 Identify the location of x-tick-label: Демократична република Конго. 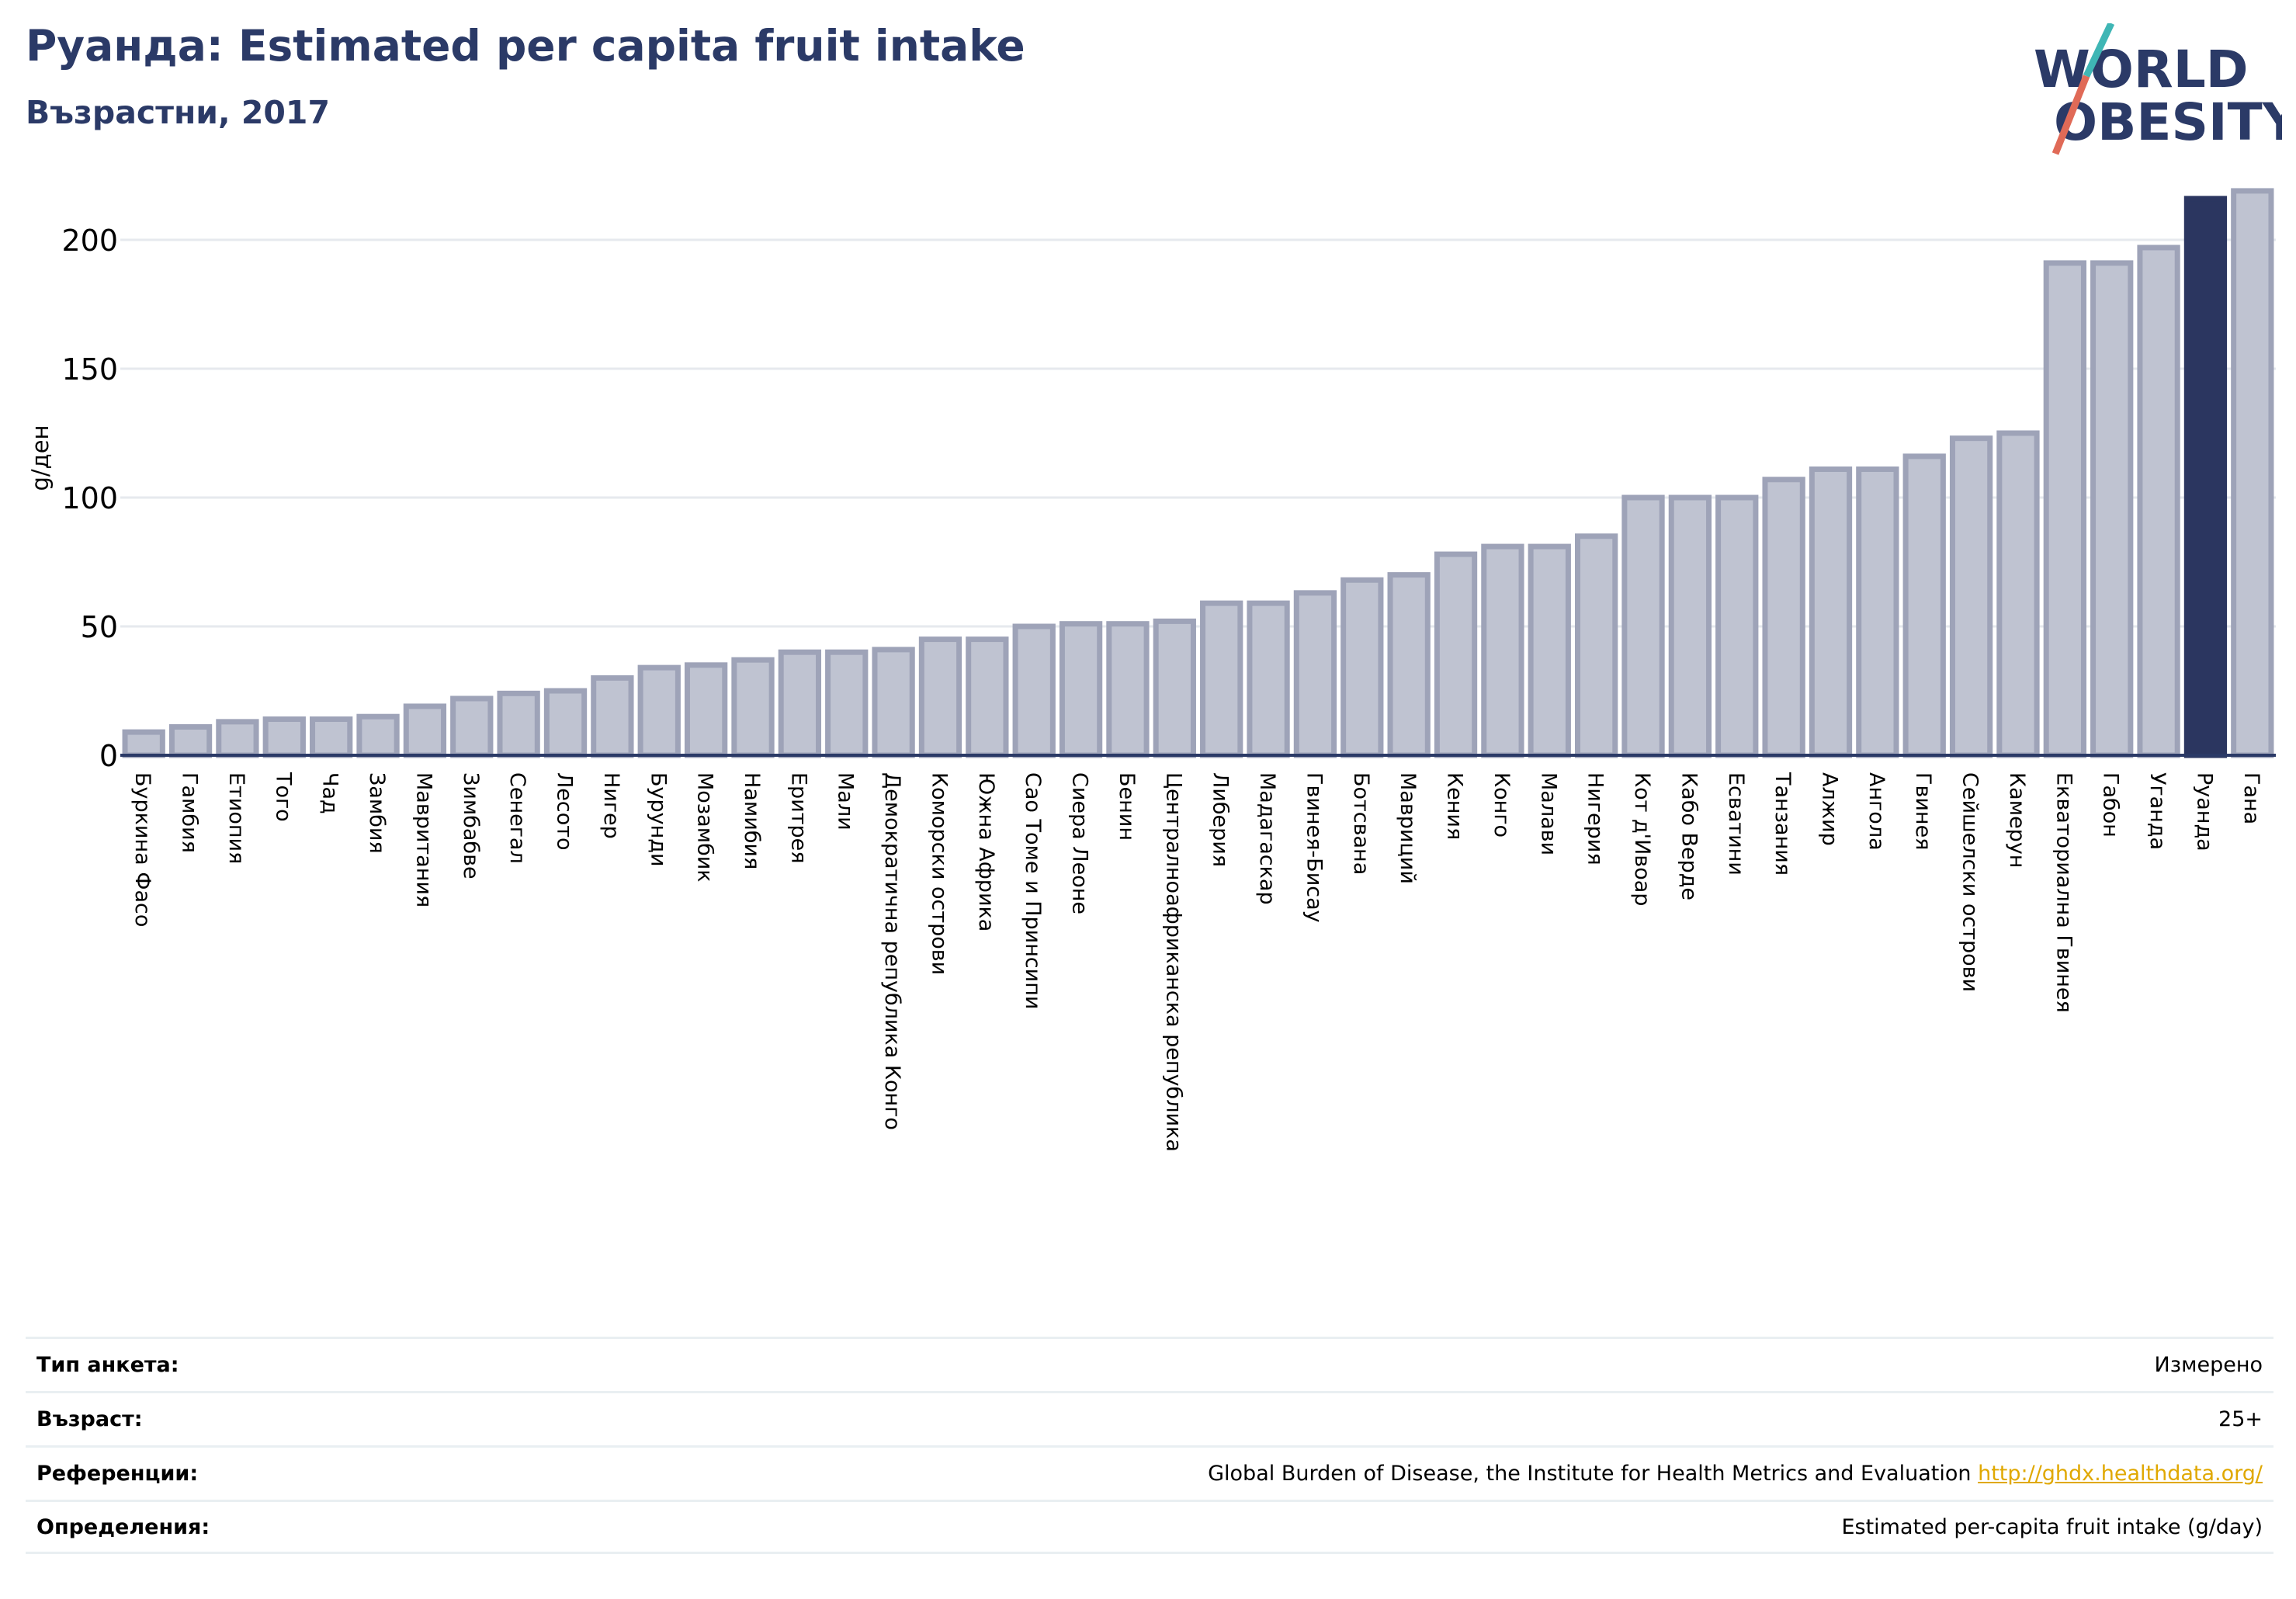
(892, 951).